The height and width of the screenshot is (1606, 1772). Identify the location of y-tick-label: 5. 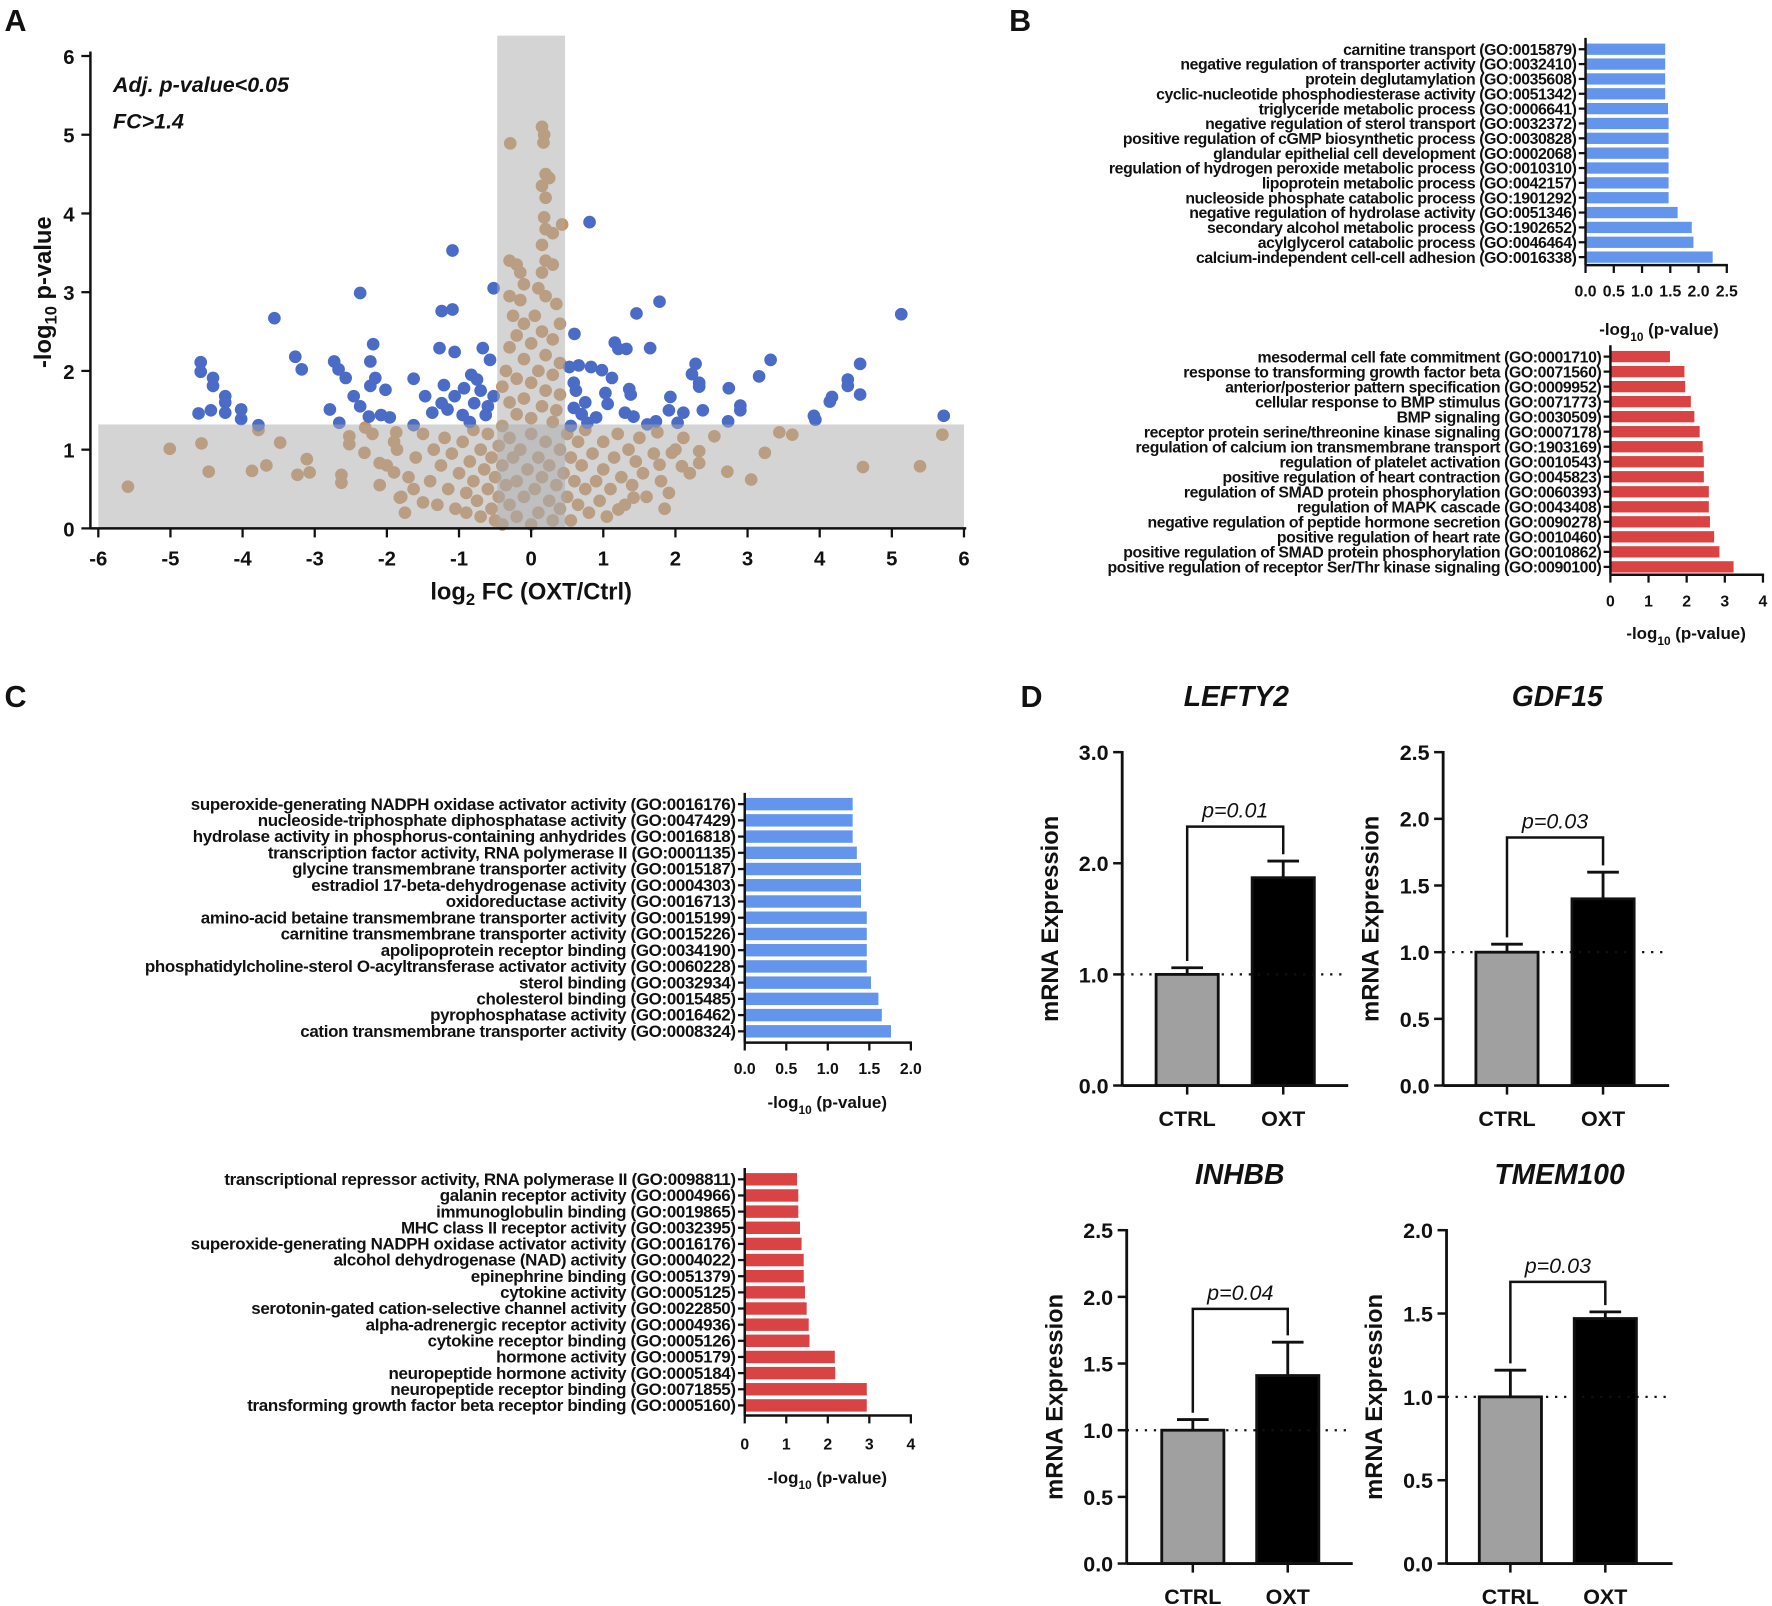
(68, 137).